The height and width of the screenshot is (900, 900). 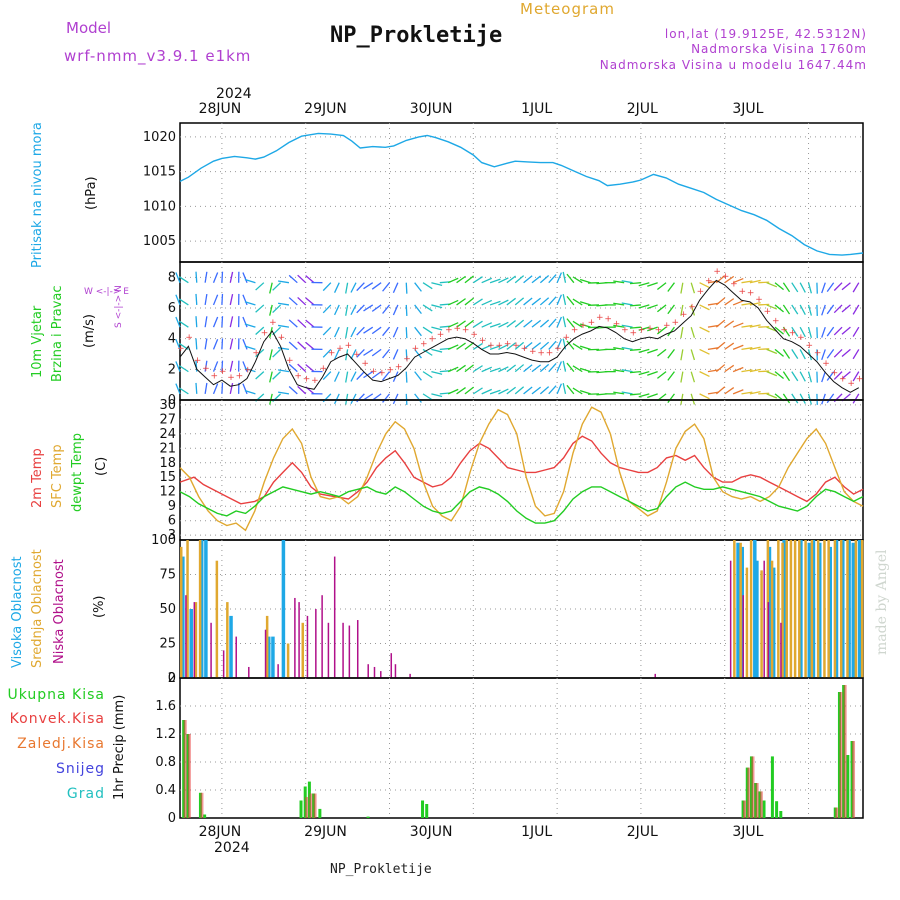 I want to click on temperature-ytick-label: 9, so click(x=172, y=506).